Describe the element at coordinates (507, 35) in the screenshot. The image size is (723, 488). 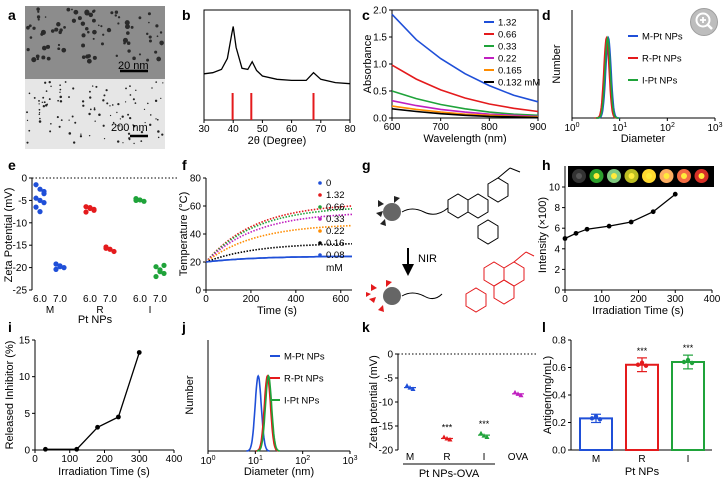
I see `legend-label: 0.66` at that location.